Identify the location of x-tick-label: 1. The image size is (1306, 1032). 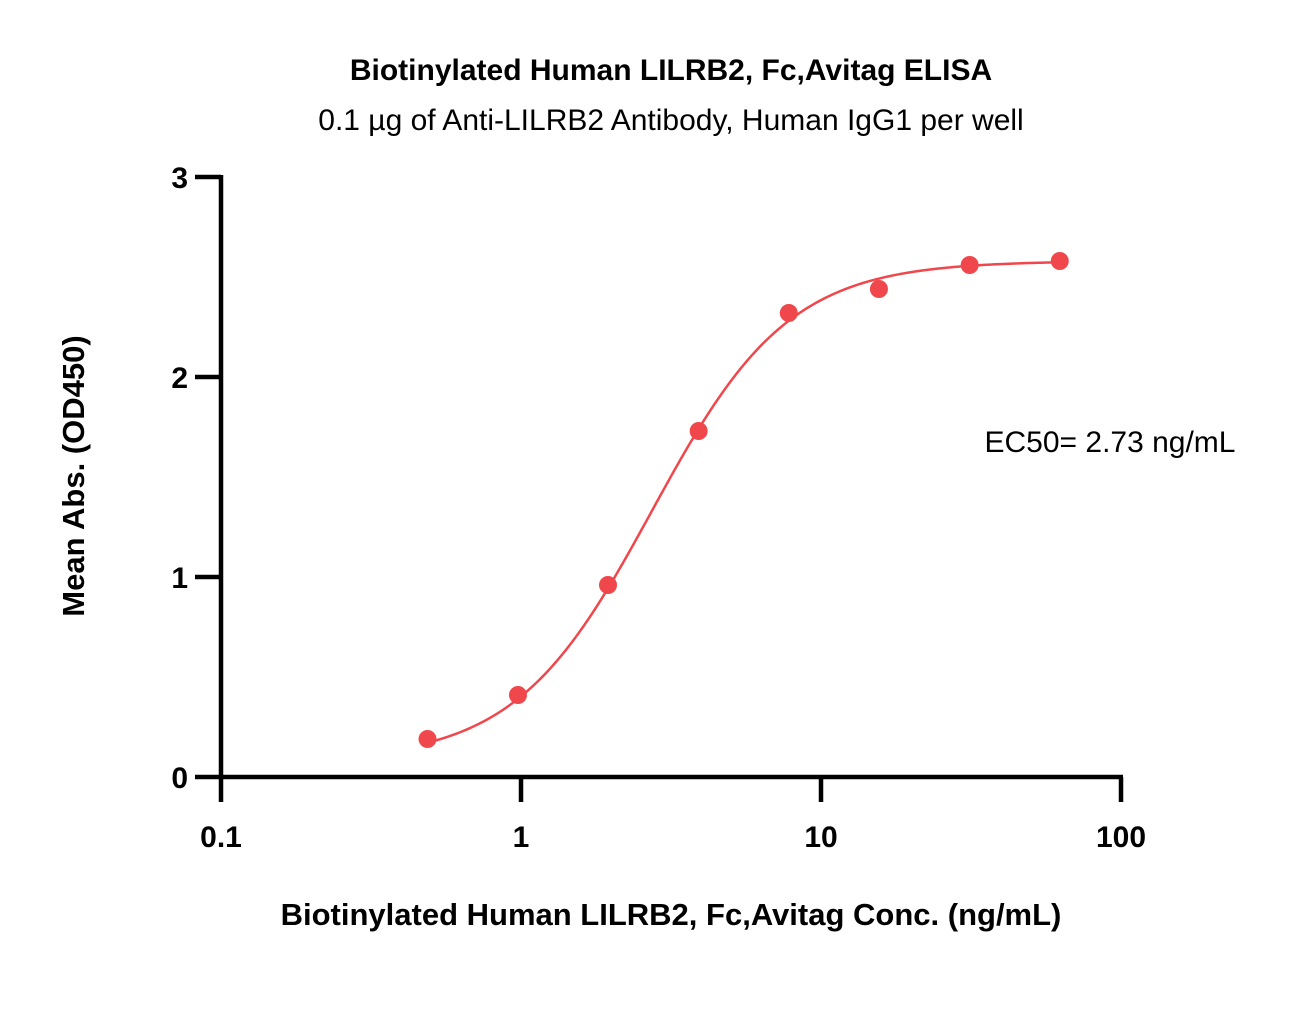
(521, 837).